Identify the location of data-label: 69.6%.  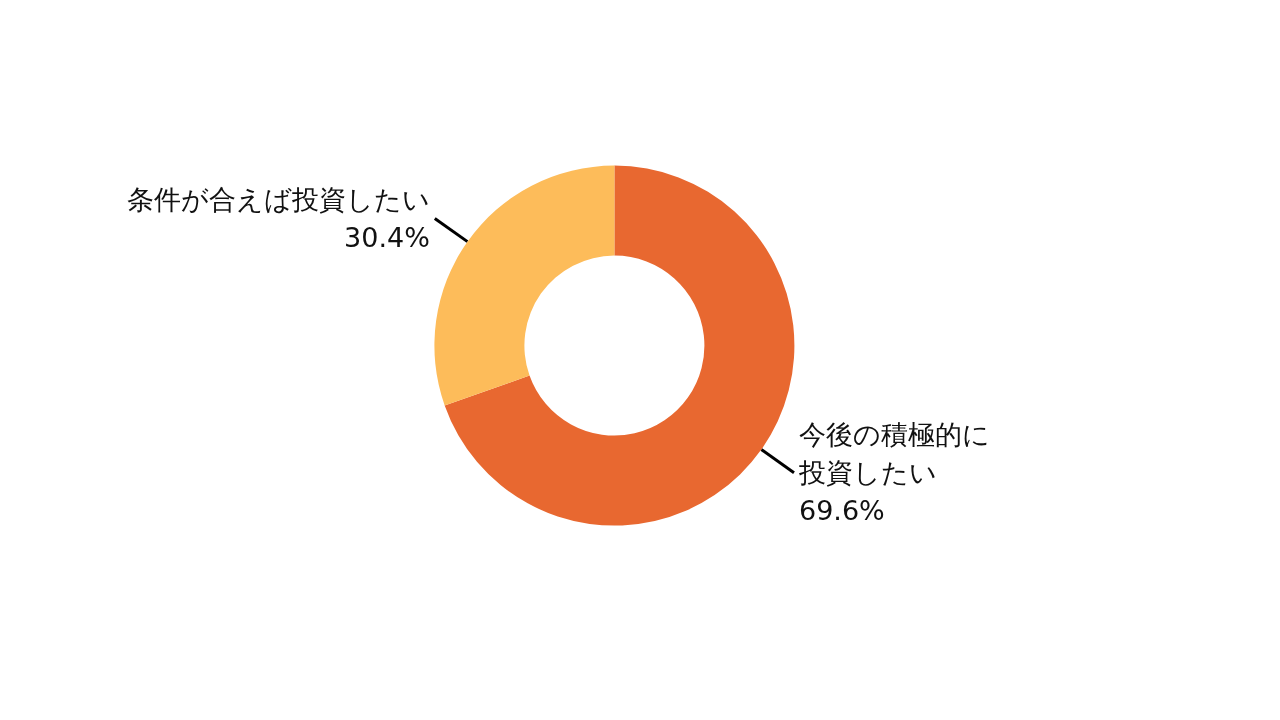
(841, 511).